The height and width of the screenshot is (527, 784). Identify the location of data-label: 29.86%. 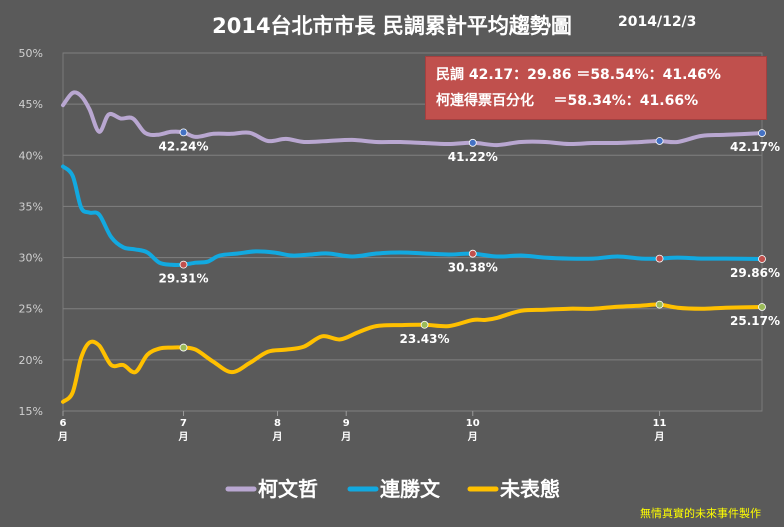
(755, 273).